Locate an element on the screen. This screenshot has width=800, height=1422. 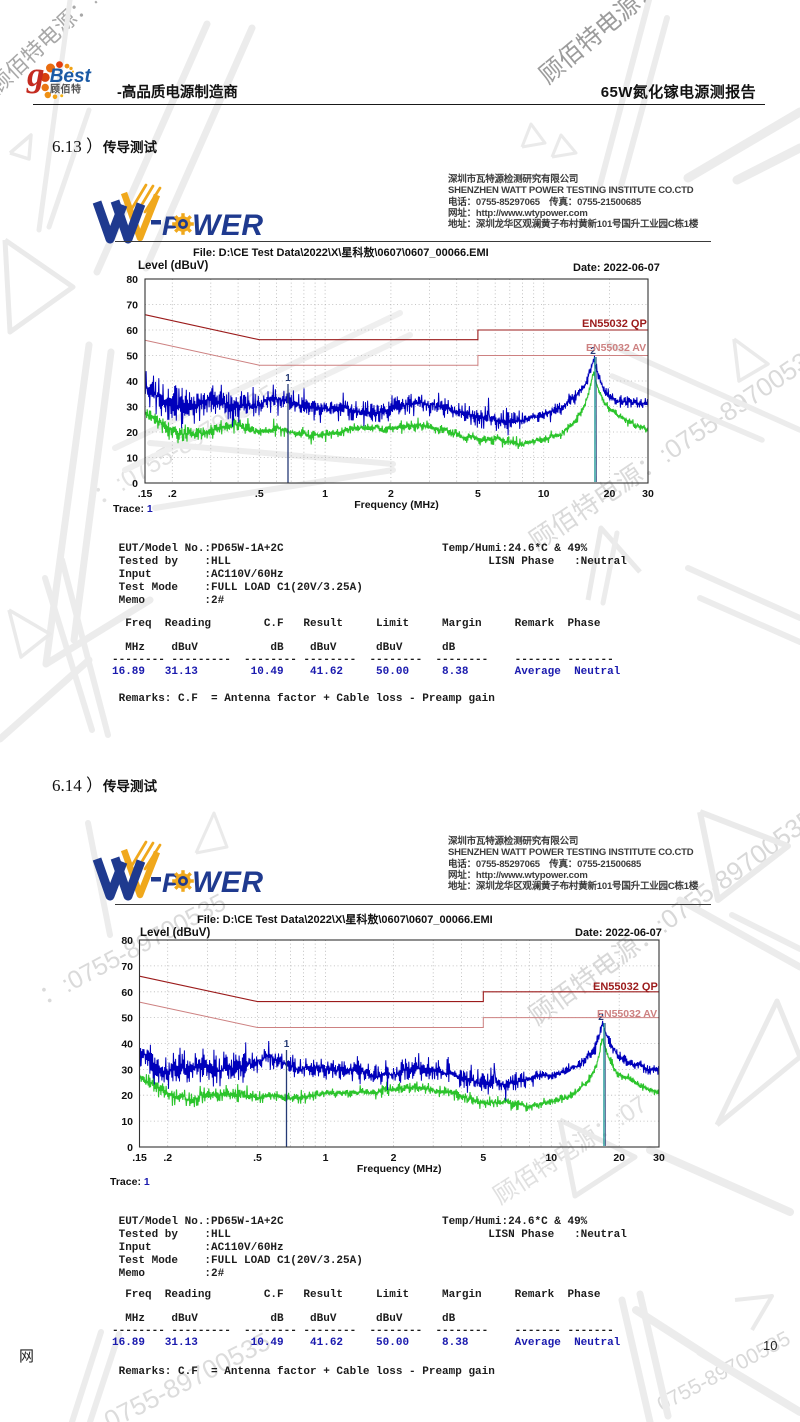
svg-text: Best is located at coordinates (71, 76).